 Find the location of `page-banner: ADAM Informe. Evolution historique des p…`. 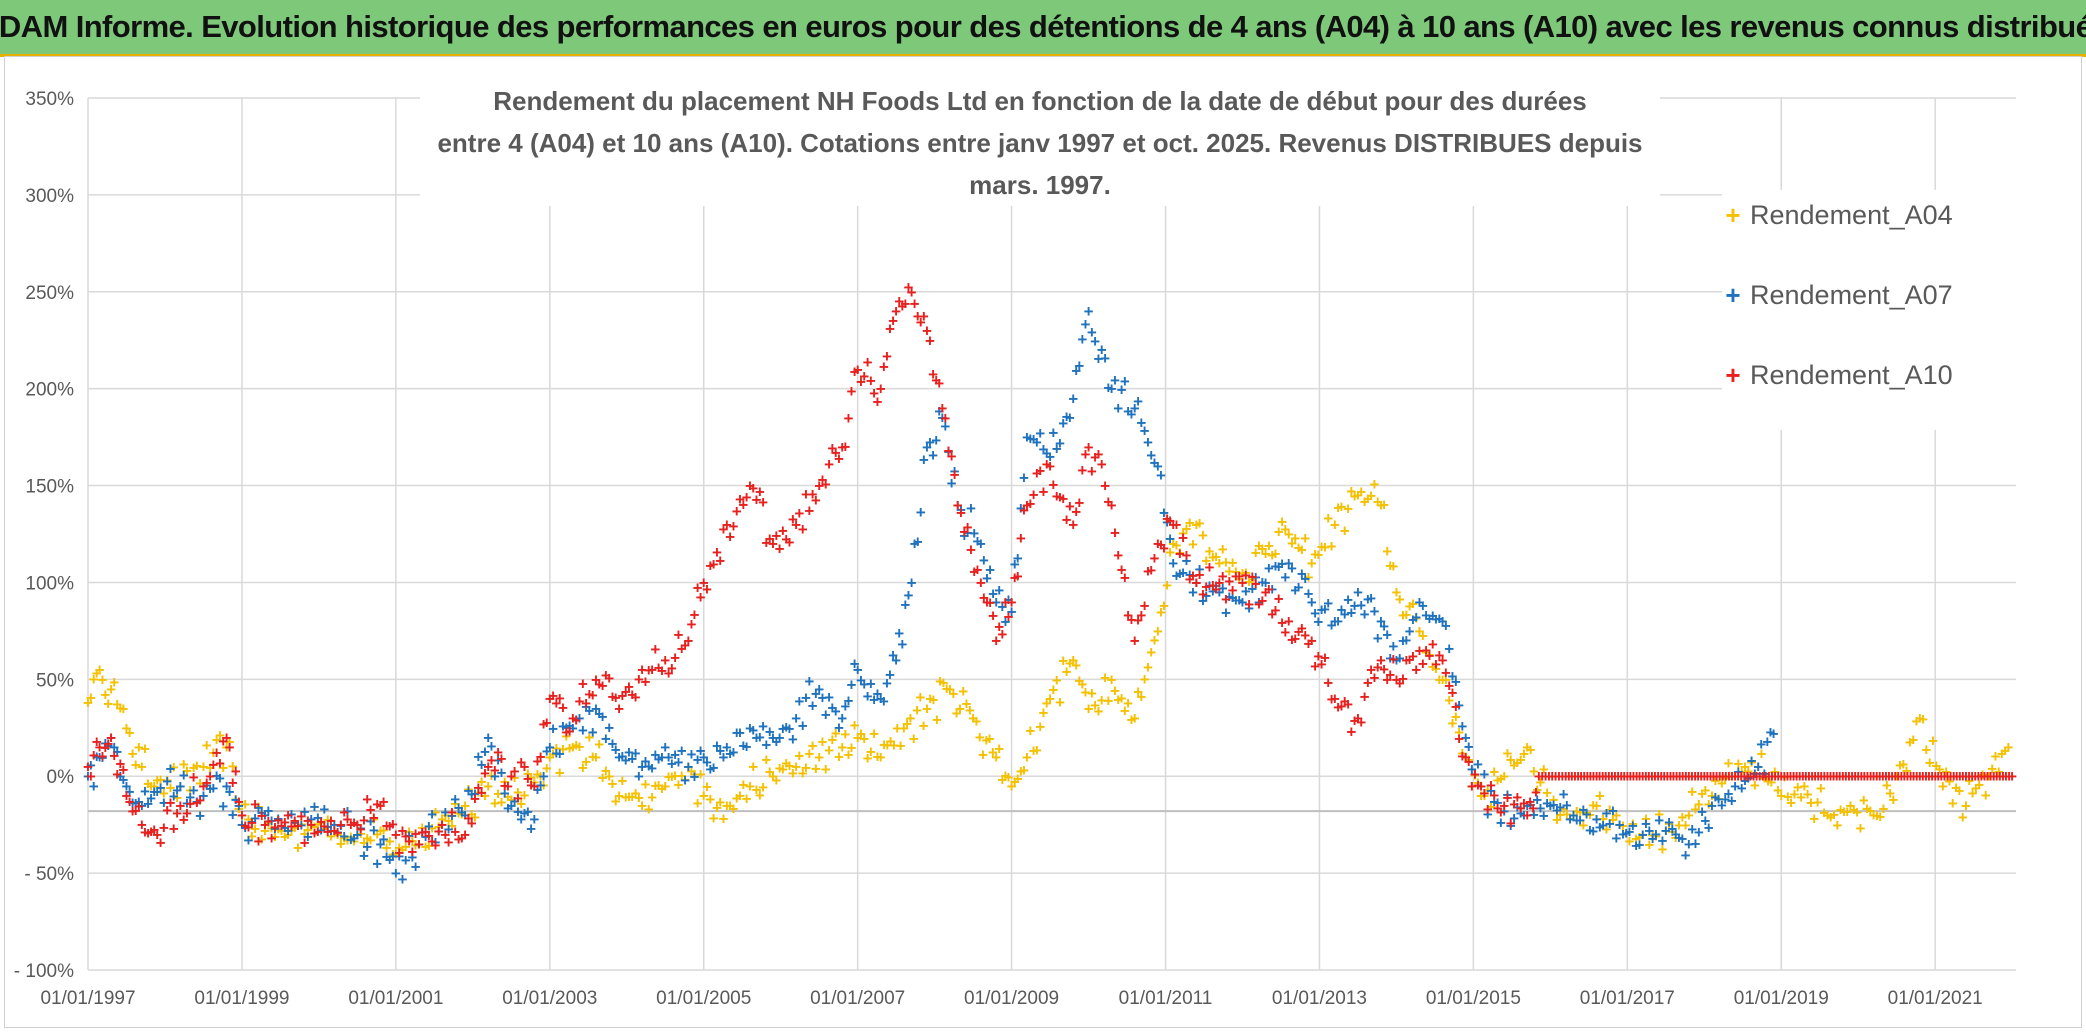

page-banner: ADAM Informe. Evolution historique des p… is located at coordinates (1043, 28).